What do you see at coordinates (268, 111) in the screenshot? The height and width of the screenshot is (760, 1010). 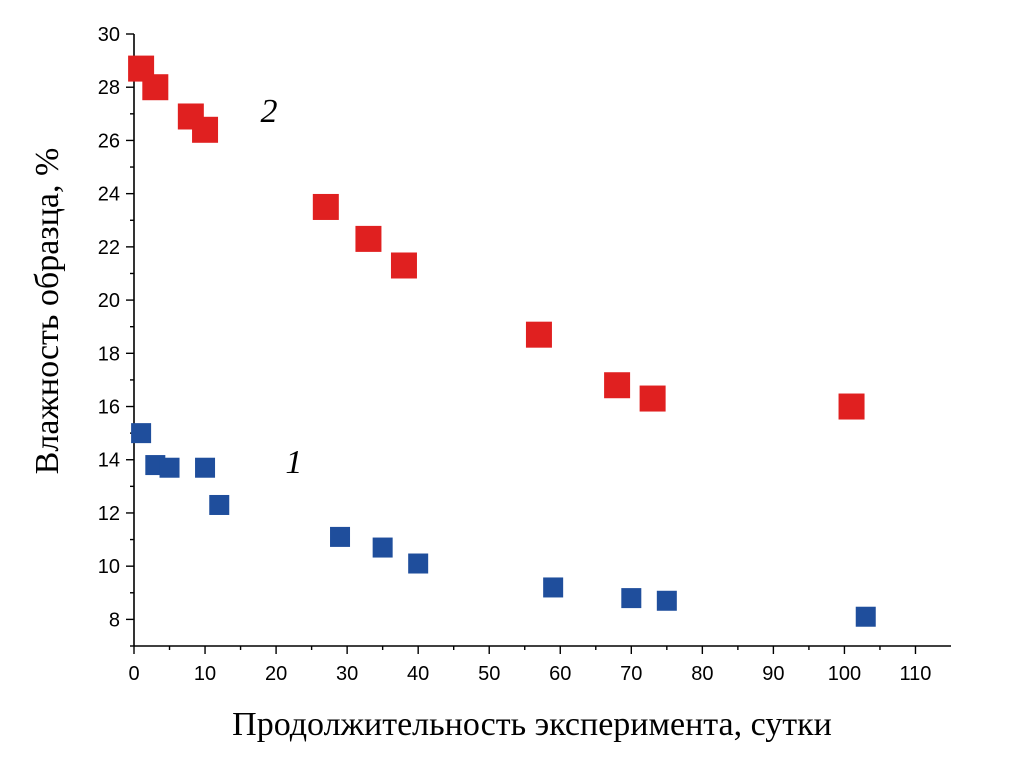 I see `series-label-2: 2` at bounding box center [268, 111].